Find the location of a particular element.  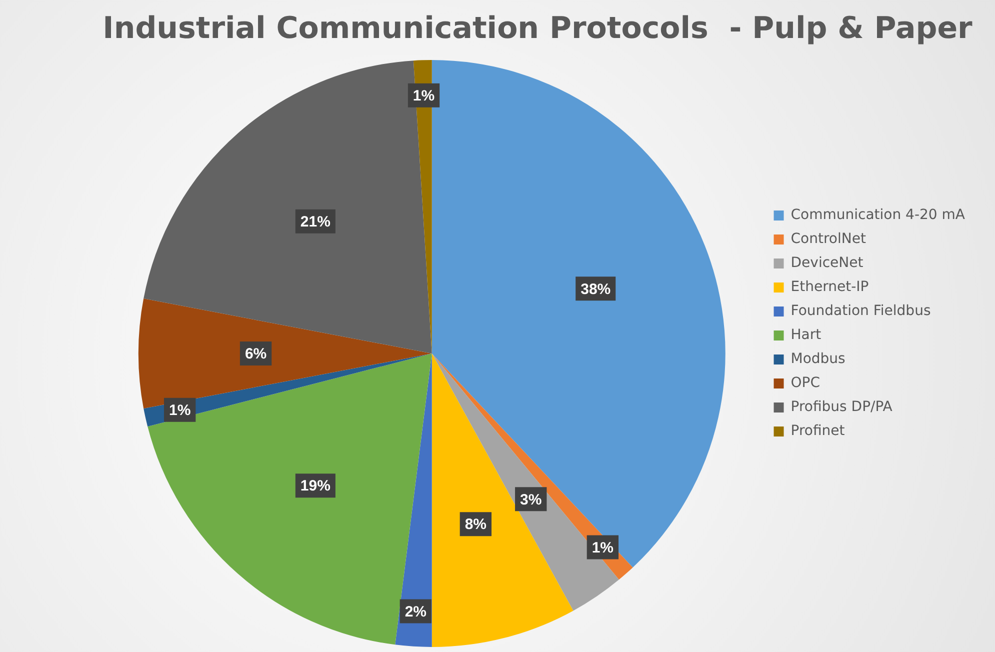

legend-label: Foundation Fieldbus is located at coordinates (860, 311).